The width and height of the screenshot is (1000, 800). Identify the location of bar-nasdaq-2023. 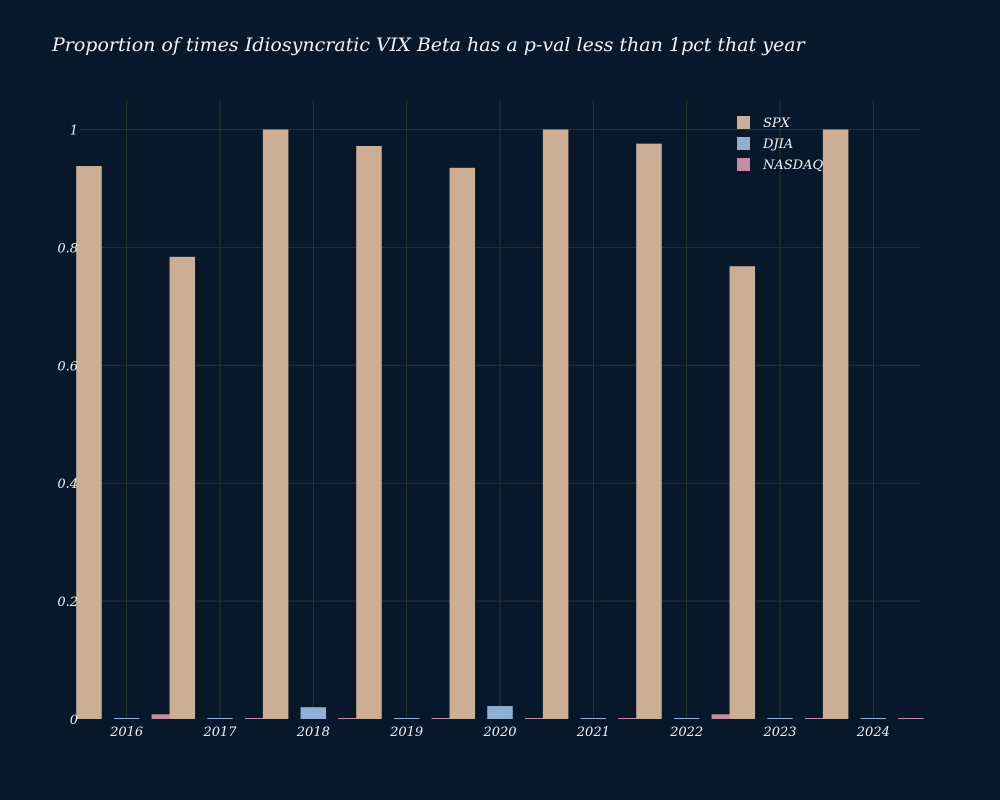
(817, 718).